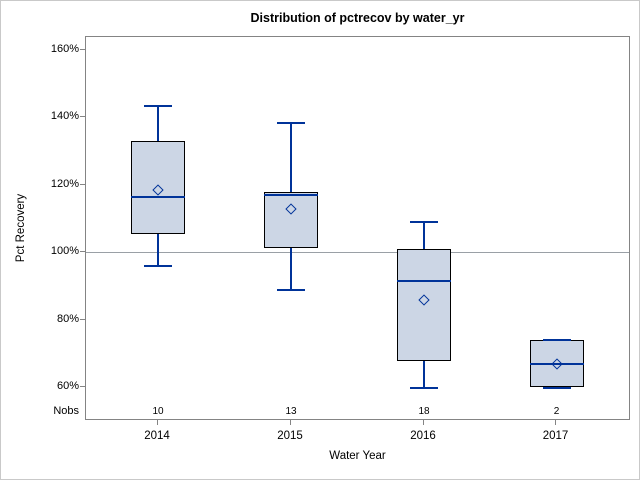 Image resolution: width=640 pixels, height=480 pixels. Describe the element at coordinates (424, 236) in the screenshot. I see `whisker-high-2016` at that location.